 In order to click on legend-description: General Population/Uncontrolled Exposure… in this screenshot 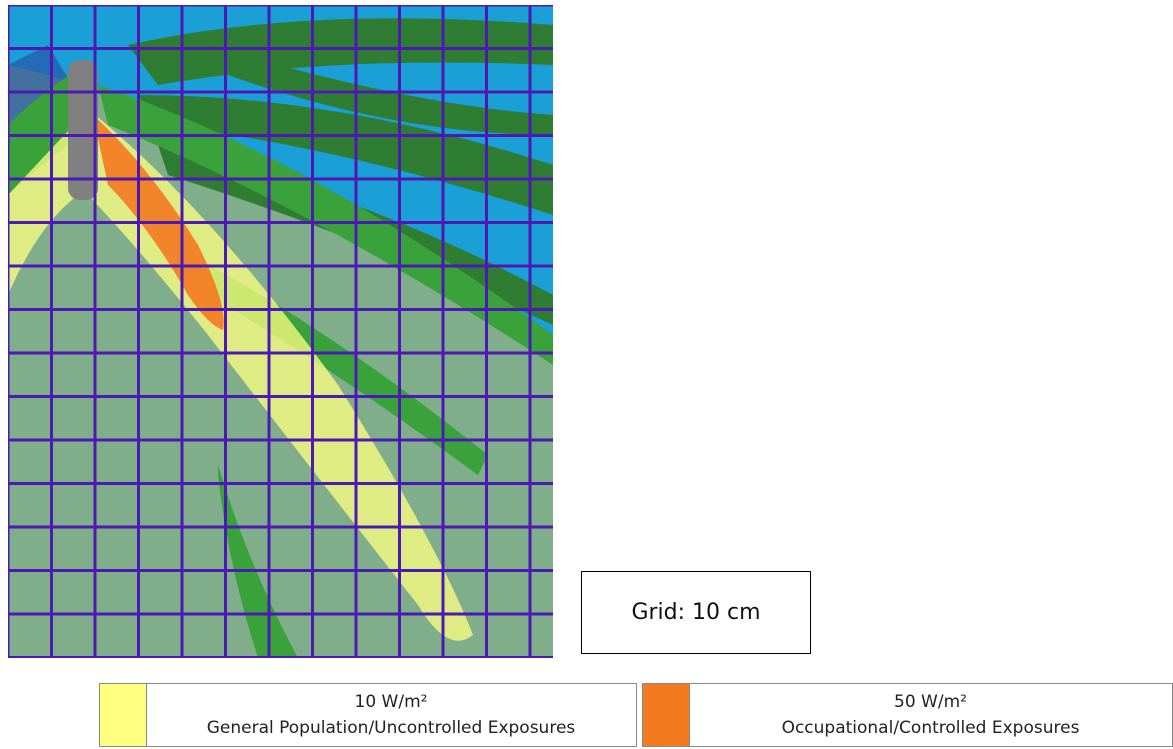, I will do `click(391, 728)`.